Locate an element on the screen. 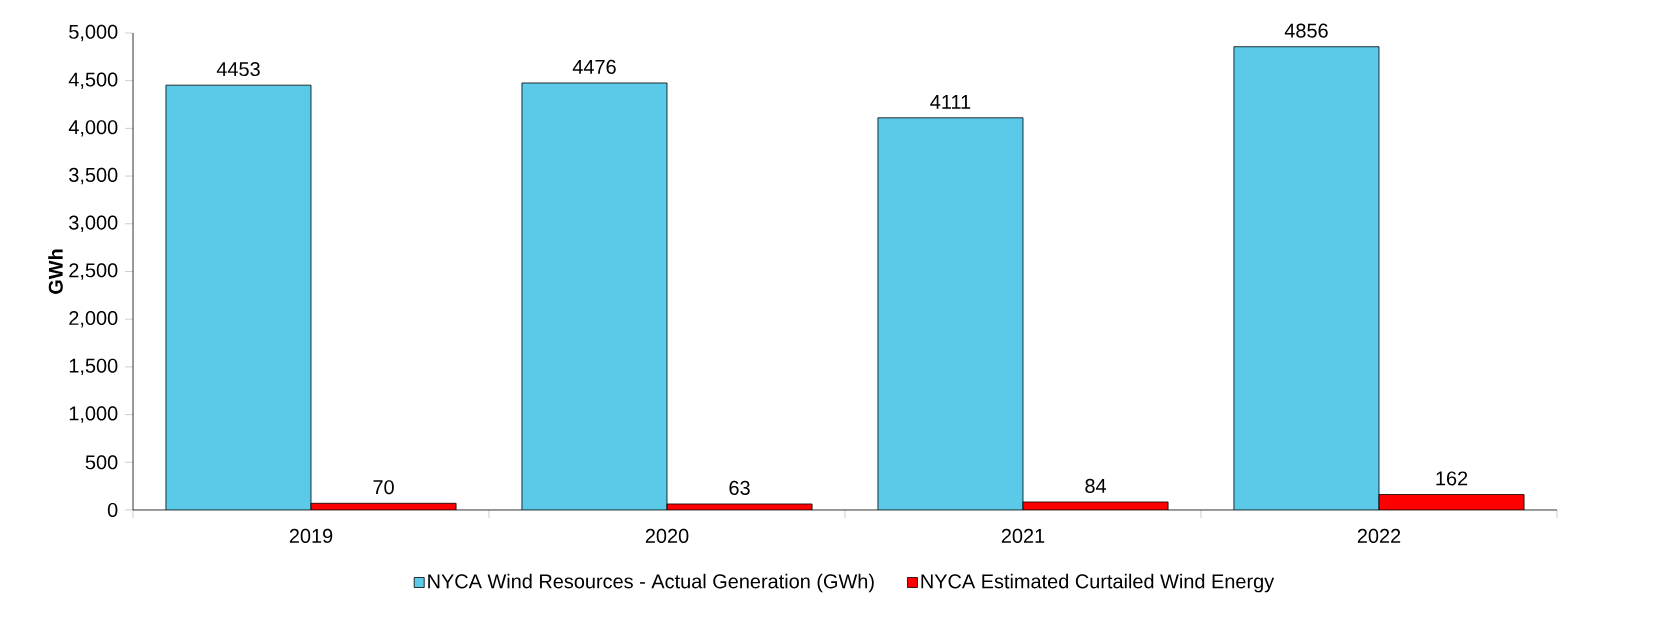 This screenshot has height=630, width=1667. legend-label: NYCA Wind Resources - Actual Generation (GWh) is located at coordinates (651, 583).